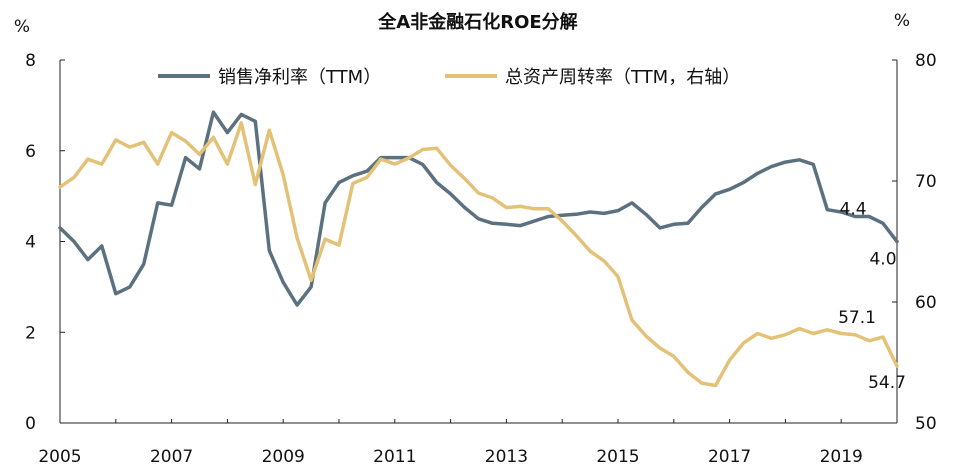 This screenshot has width=957, height=476. I want to click on right-axis-tick-label: 50, so click(926, 424).